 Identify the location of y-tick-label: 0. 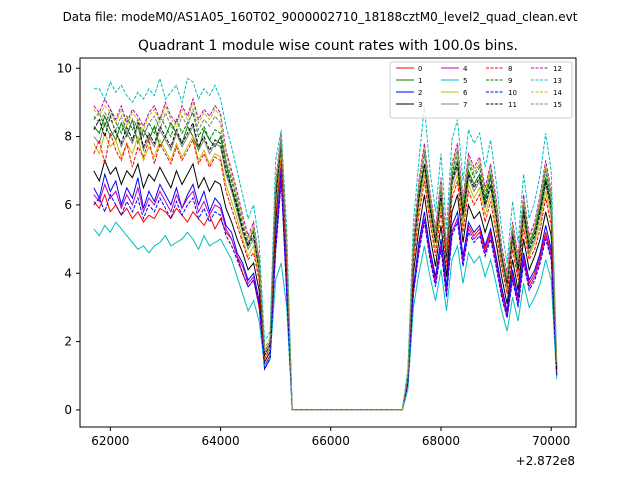
(68, 410).